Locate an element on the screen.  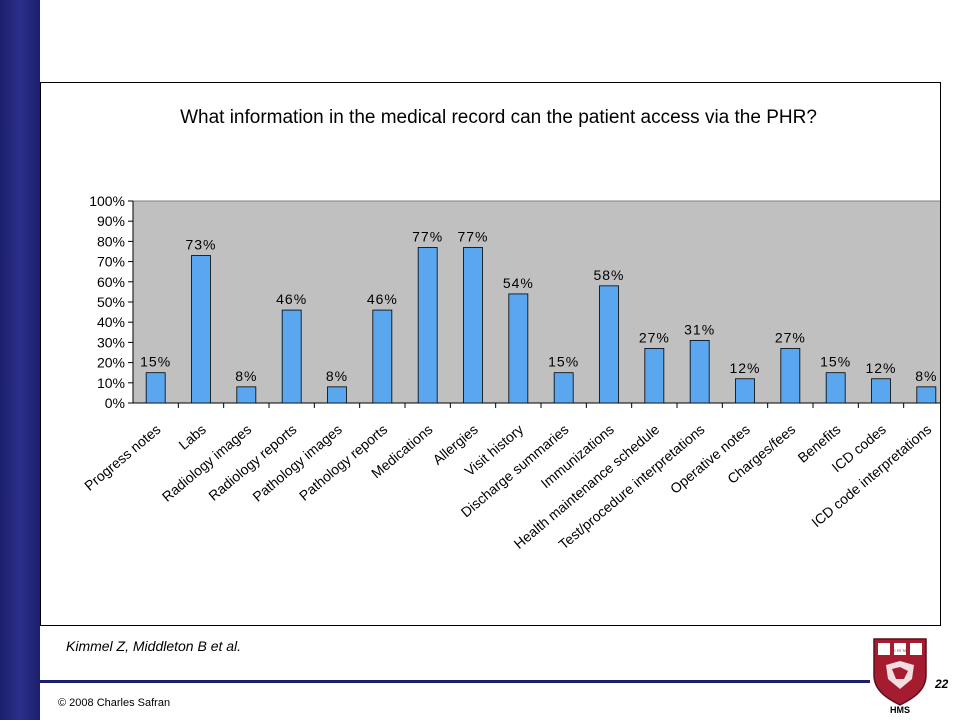
x-category-label: Operative notes is located at coordinates (710, 459).